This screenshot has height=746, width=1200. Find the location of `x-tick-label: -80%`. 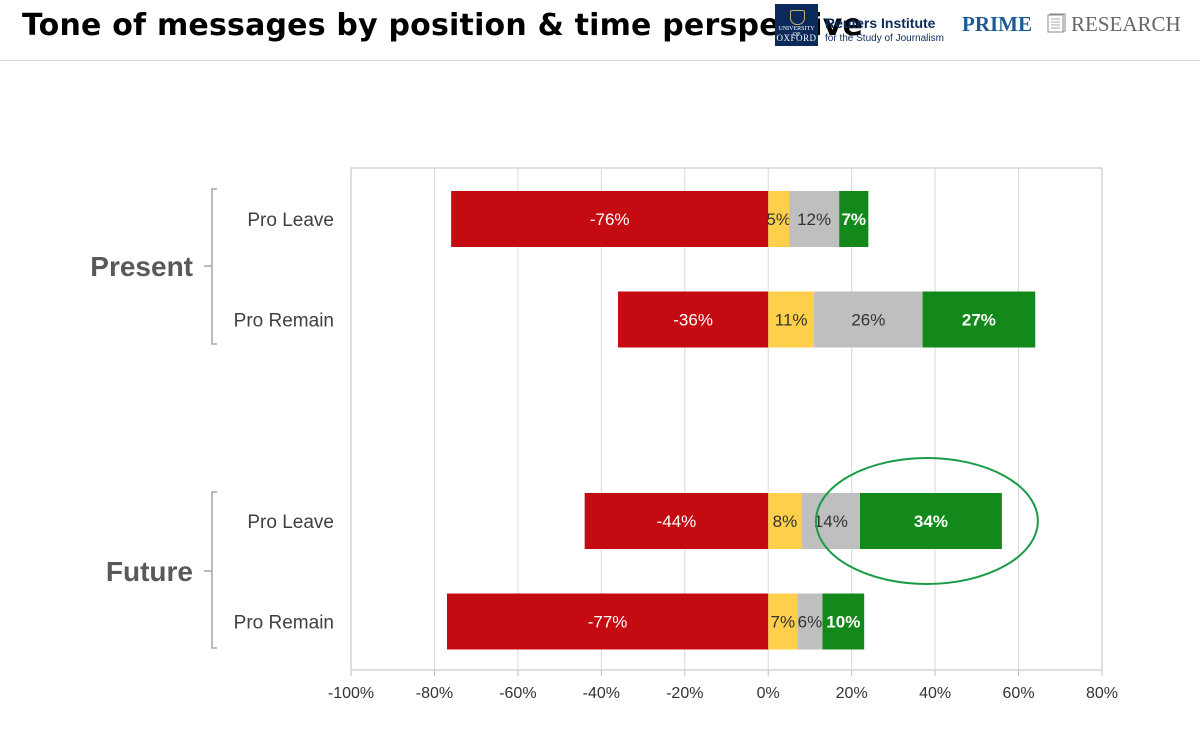

x-tick-label: -80% is located at coordinates (434, 693).